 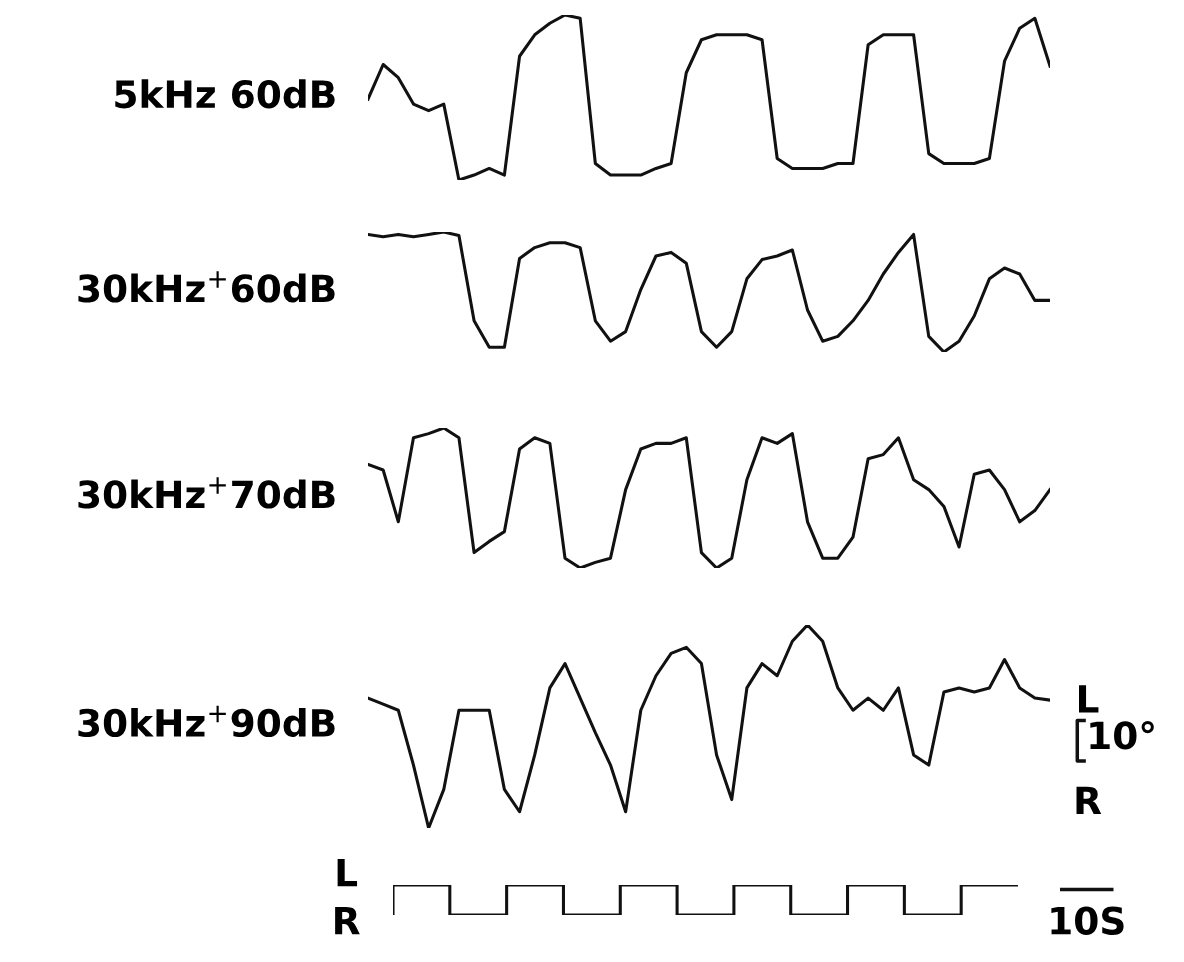 I want to click on y-axis-title: 30kHz$^{+}$70dB, so click(x=206, y=493).